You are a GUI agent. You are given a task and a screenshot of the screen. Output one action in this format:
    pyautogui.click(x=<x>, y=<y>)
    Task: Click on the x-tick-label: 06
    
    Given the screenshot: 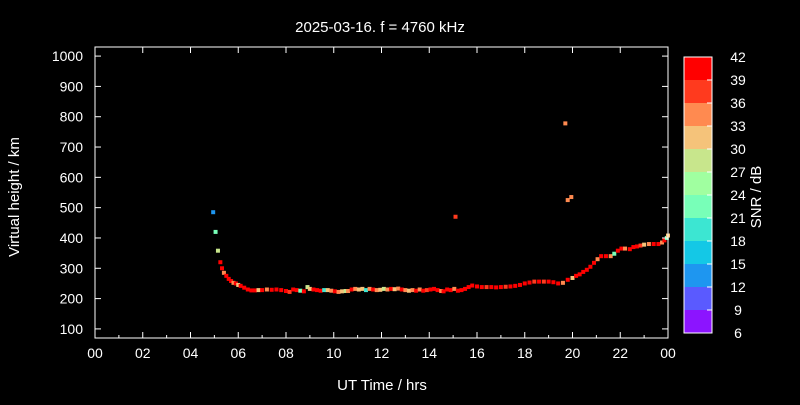 What is the action you would take?
    pyautogui.click(x=238, y=353)
    